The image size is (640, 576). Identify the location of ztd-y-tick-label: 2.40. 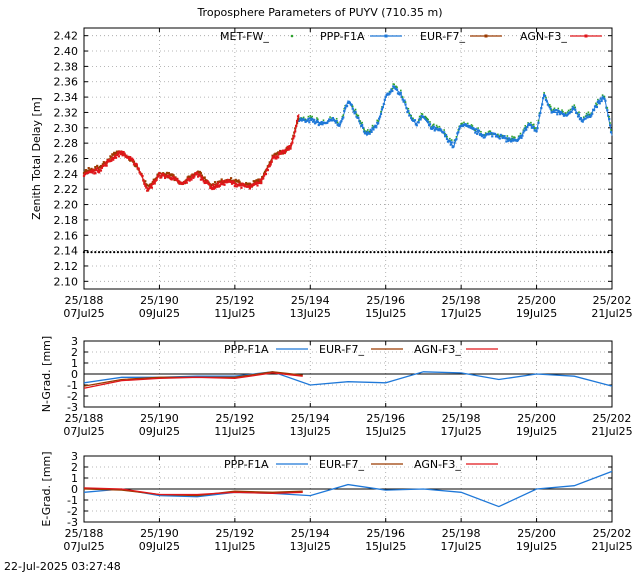
(66, 51).